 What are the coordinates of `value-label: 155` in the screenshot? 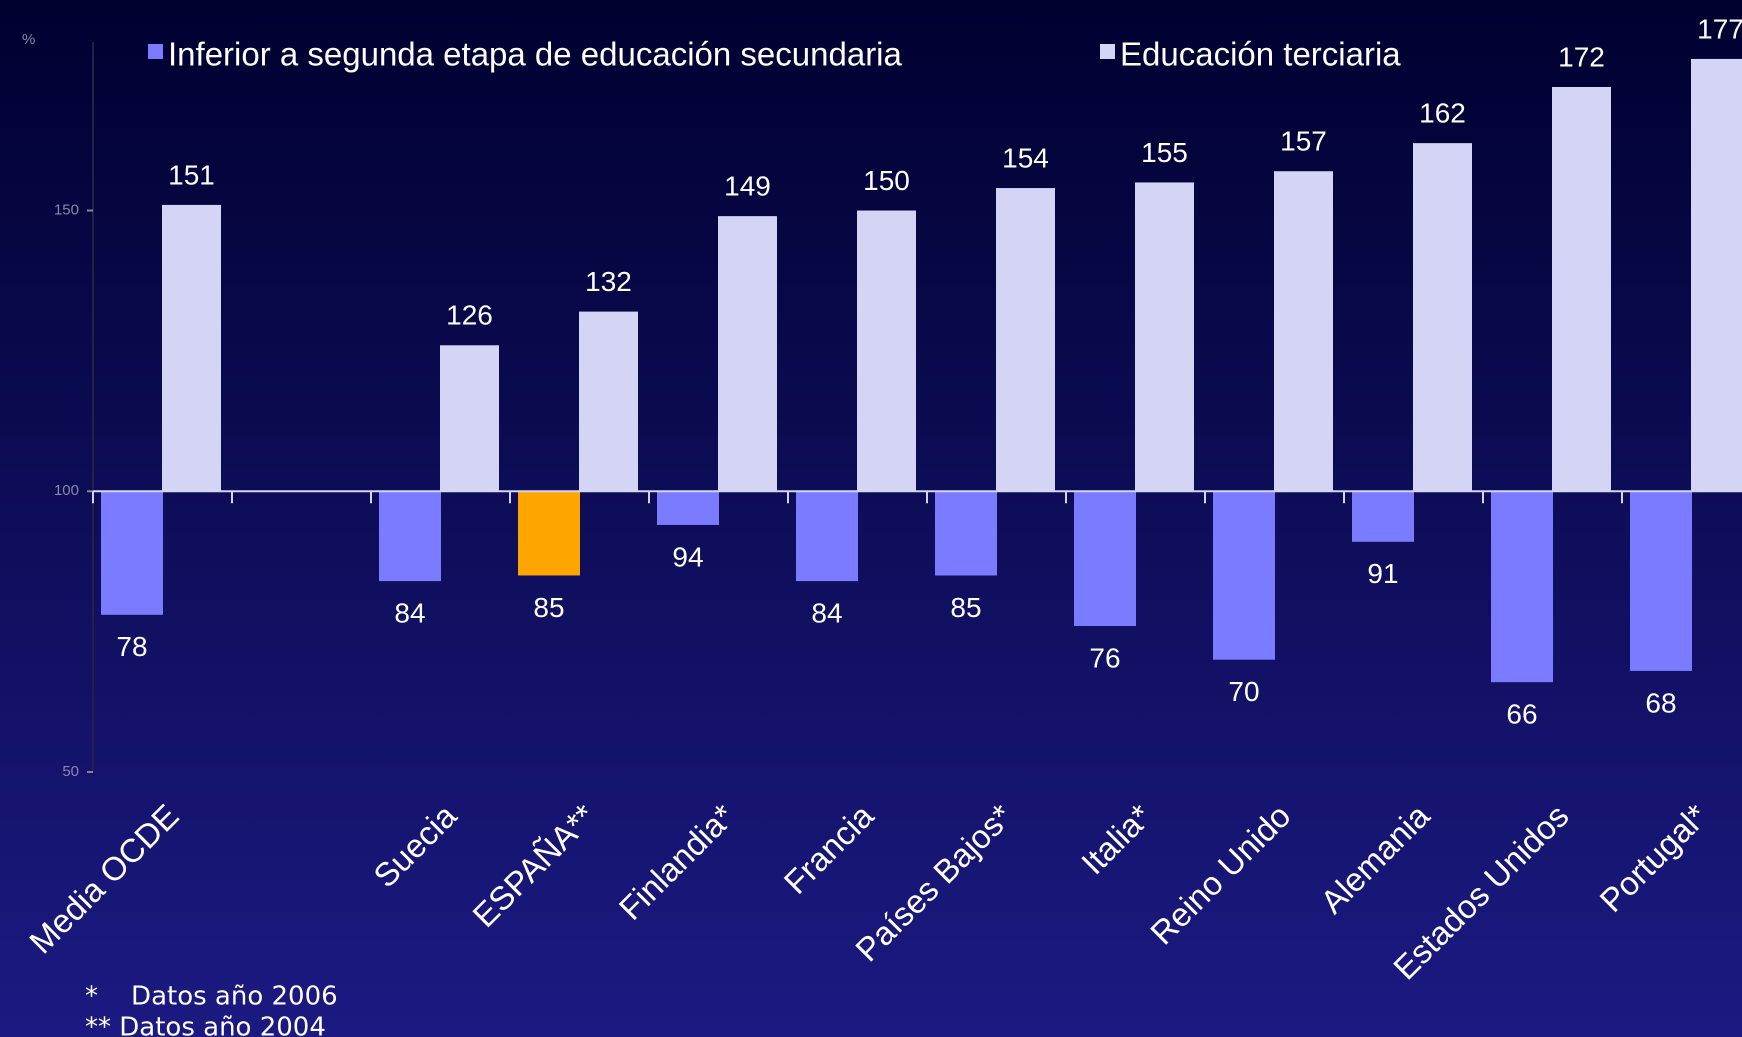 It's located at (1164, 152).